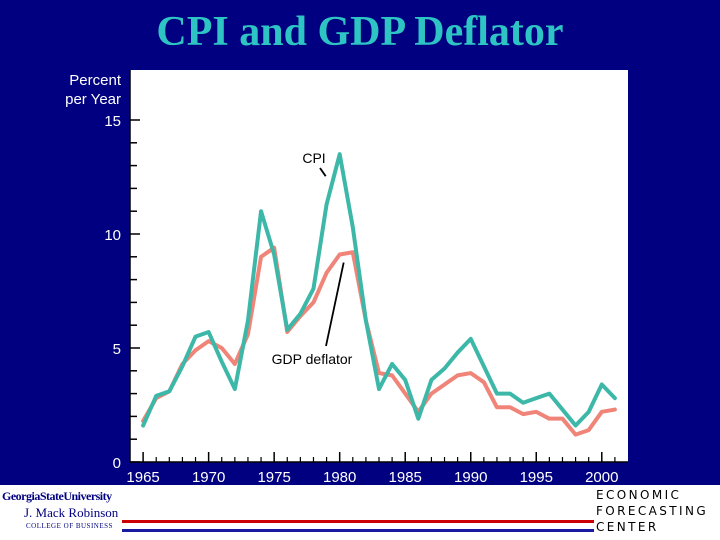  What do you see at coordinates (312, 359) in the screenshot?
I see `gdp-deflator-label: GDP deflator` at bounding box center [312, 359].